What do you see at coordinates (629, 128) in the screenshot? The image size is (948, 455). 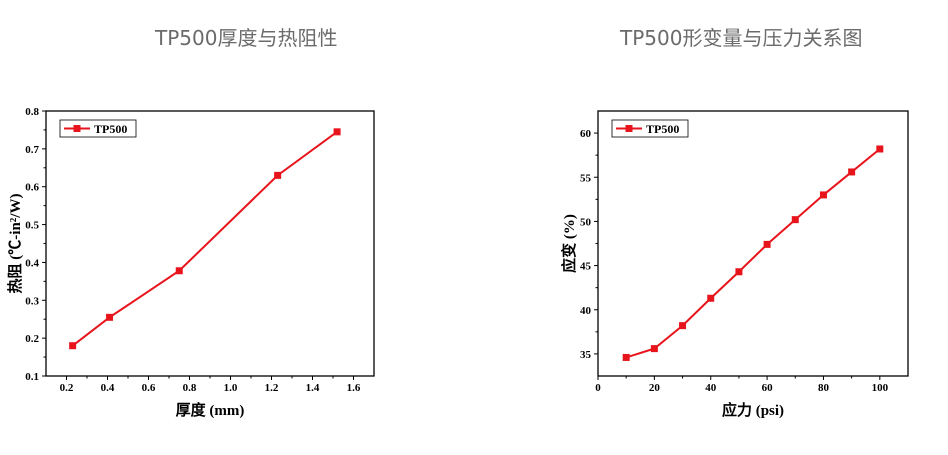 I see `right-legend-marker` at bounding box center [629, 128].